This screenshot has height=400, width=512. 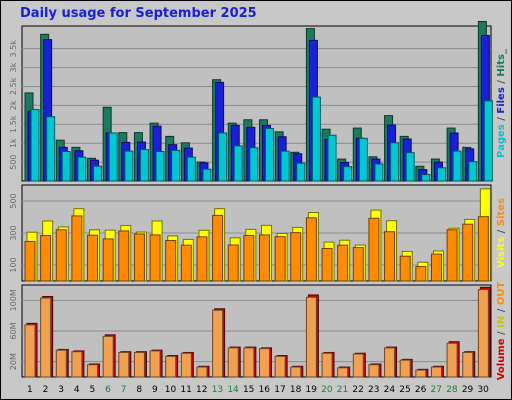 I want to click on x-tick-label: 16, so click(x=265, y=390).